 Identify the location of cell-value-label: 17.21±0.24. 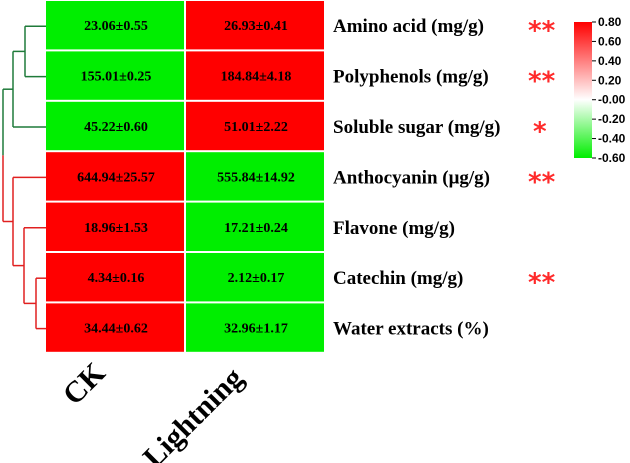
(256, 228).